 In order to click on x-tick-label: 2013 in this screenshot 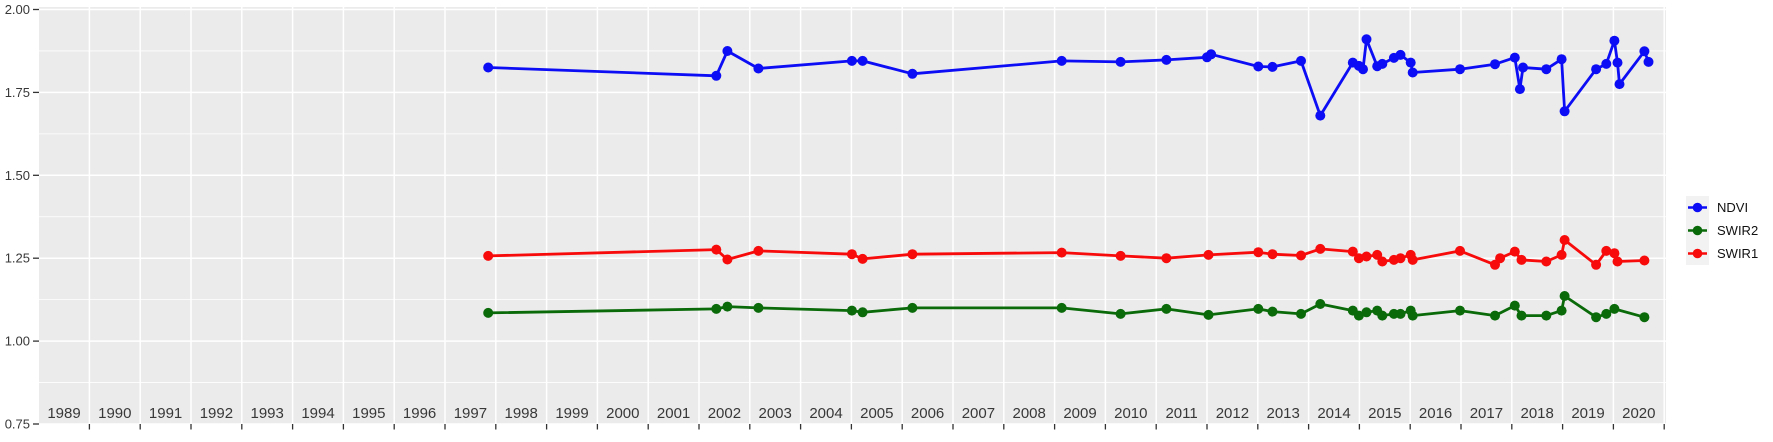, I will do `click(1283, 413)`.